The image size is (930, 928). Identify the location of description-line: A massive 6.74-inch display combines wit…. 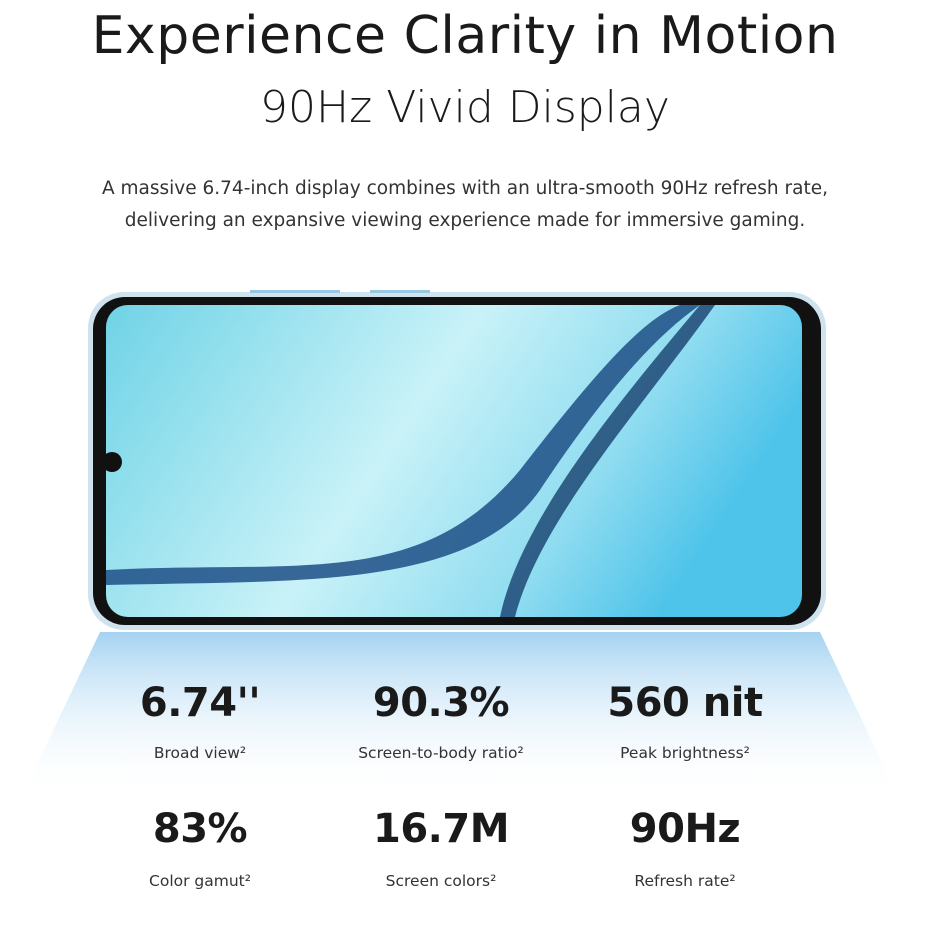
(464, 188).